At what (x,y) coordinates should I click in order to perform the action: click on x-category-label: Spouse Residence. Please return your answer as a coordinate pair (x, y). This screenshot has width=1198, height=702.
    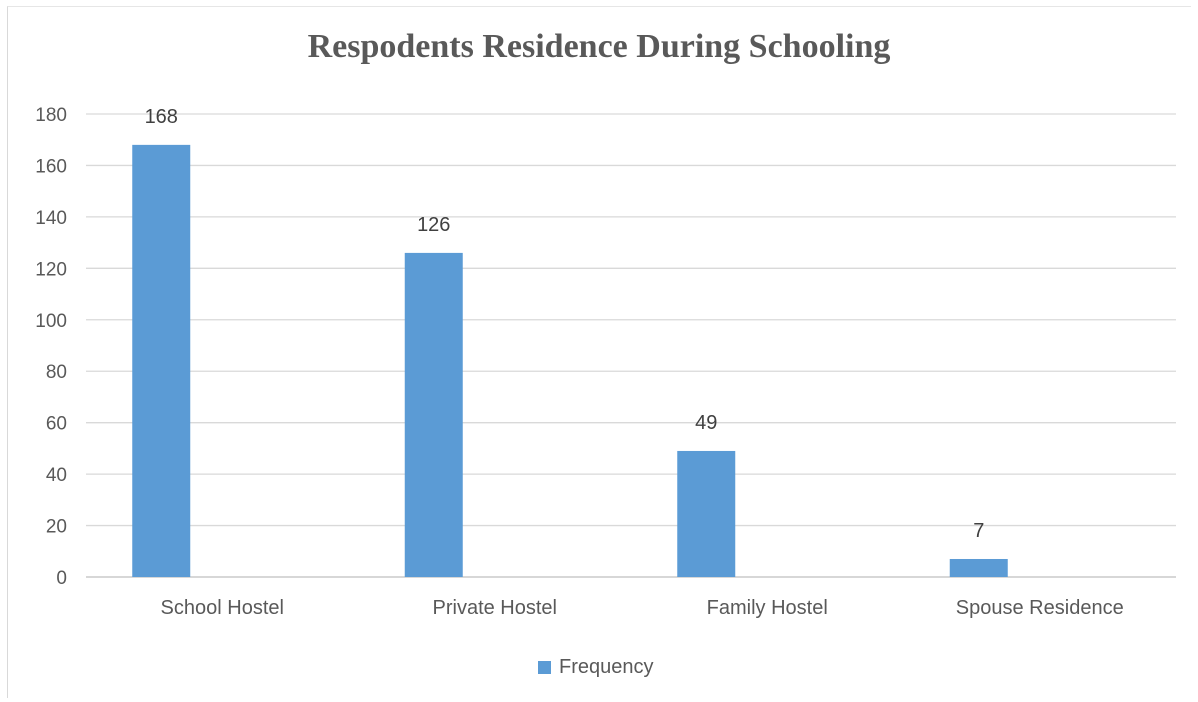
    Looking at the image, I should click on (1040, 608).